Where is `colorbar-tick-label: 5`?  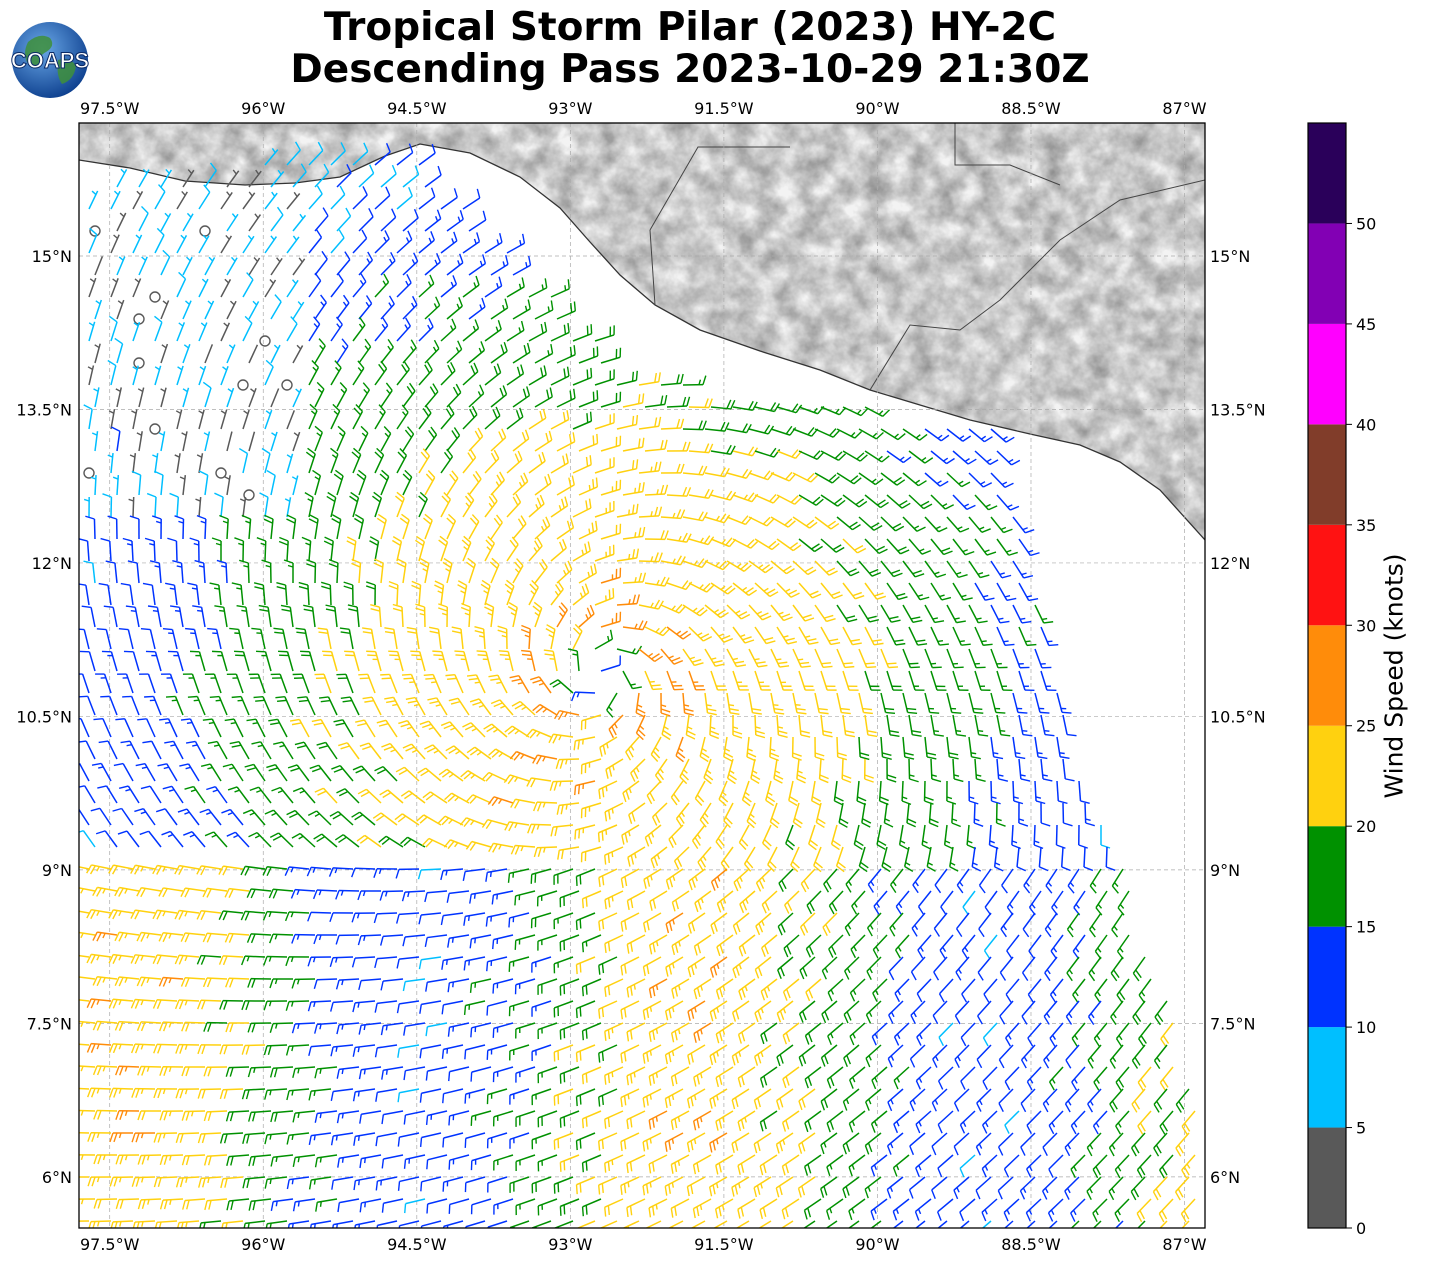
colorbar-tick-label: 5 is located at coordinates (1361, 1128).